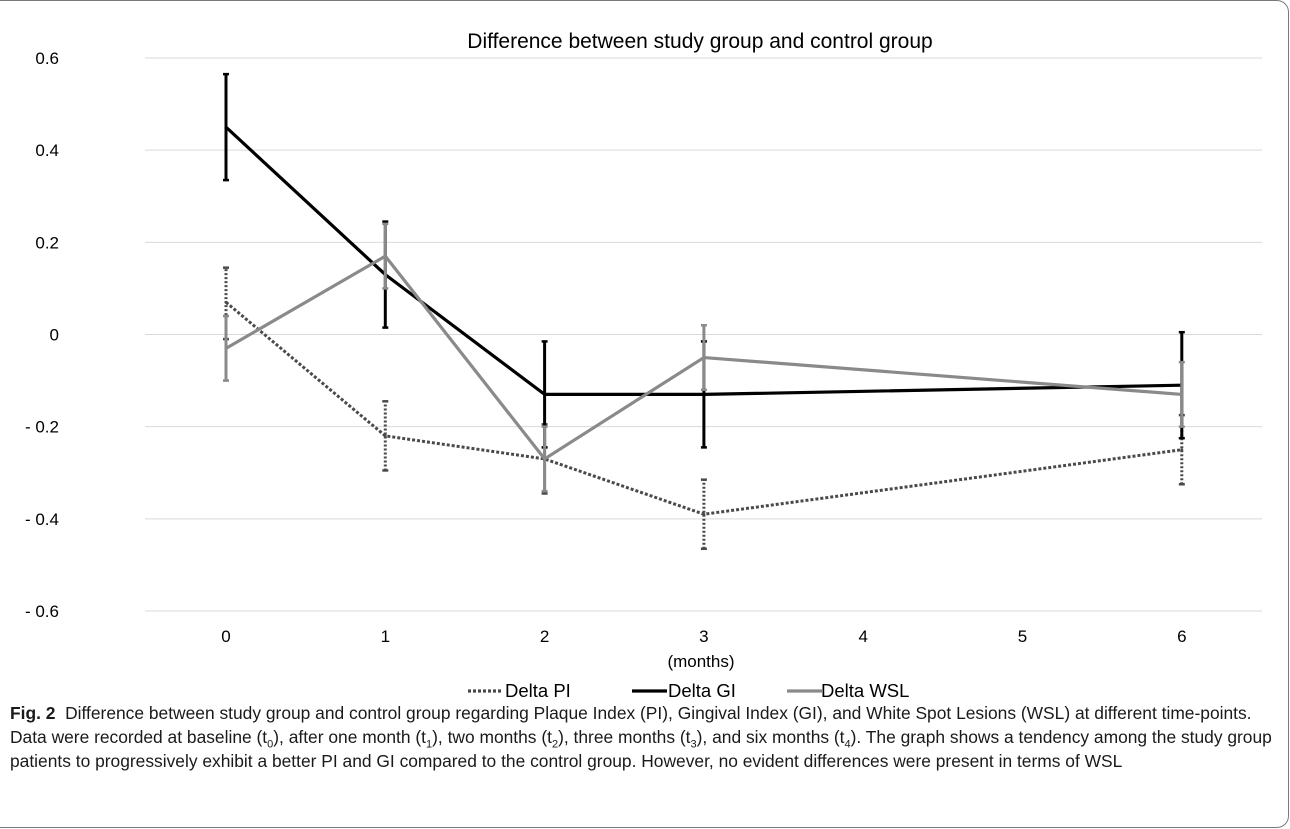  What do you see at coordinates (385, 636) in the screenshot?
I see `x-tick-label: 1` at bounding box center [385, 636].